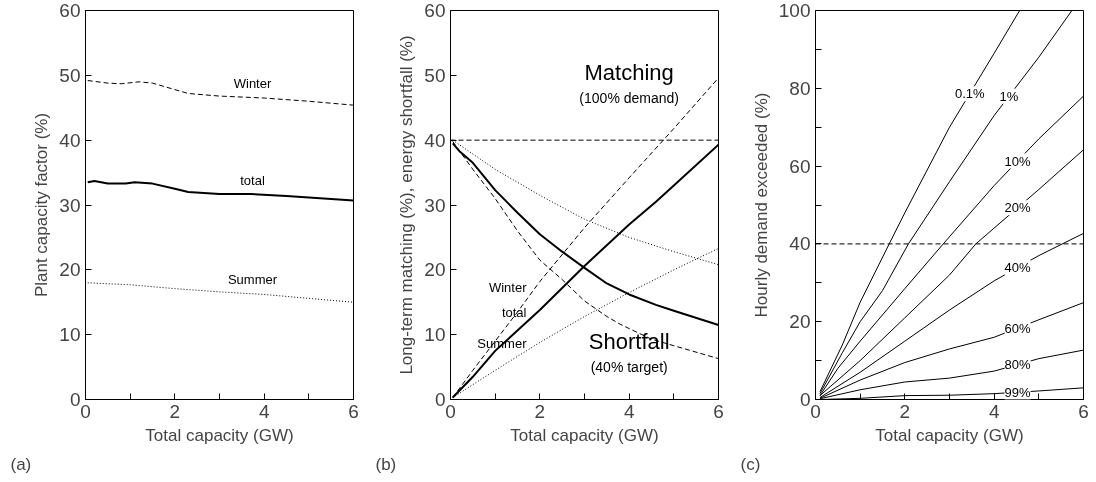 This screenshot has width=1096, height=482. I want to click on y-axis-title: Plant capacity factor (%), so click(42, 205).